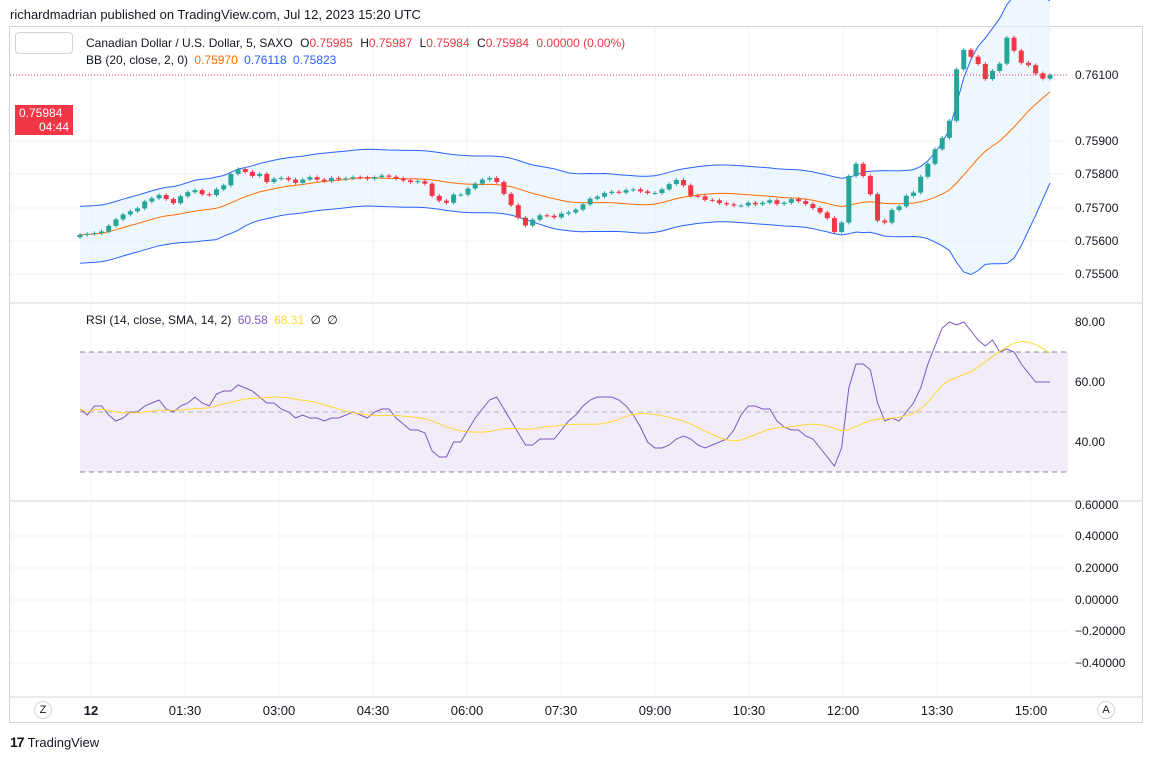 The width and height of the screenshot is (1154, 759). What do you see at coordinates (185, 710) in the screenshot?
I see `time-axis-label: 01:30` at bounding box center [185, 710].